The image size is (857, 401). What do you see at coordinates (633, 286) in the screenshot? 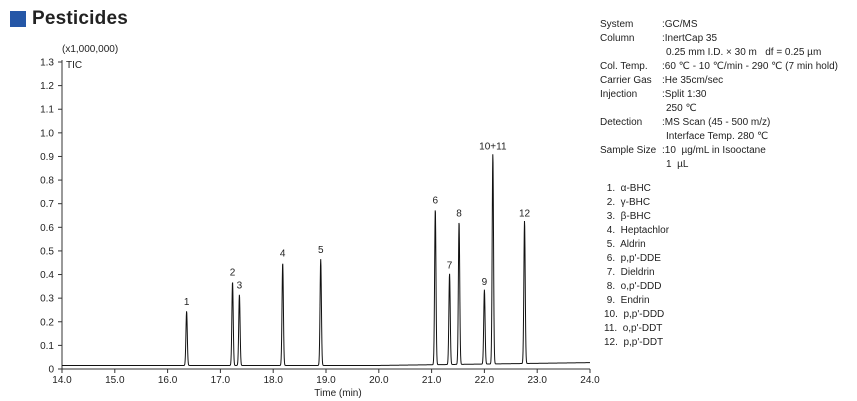
I see `peak-legend-item: 8. o,p'-DDD` at bounding box center [633, 286].